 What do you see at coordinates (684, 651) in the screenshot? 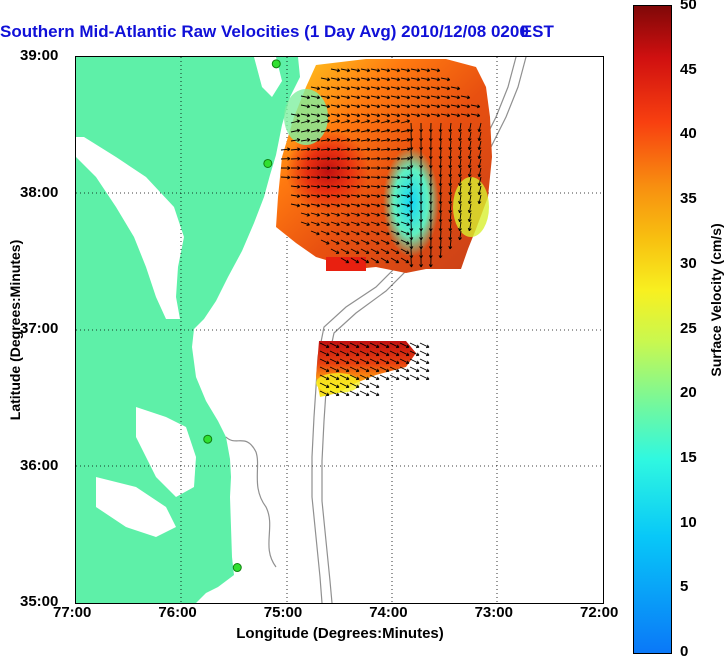
I see `colorbar-tick-label: 0` at bounding box center [684, 651].